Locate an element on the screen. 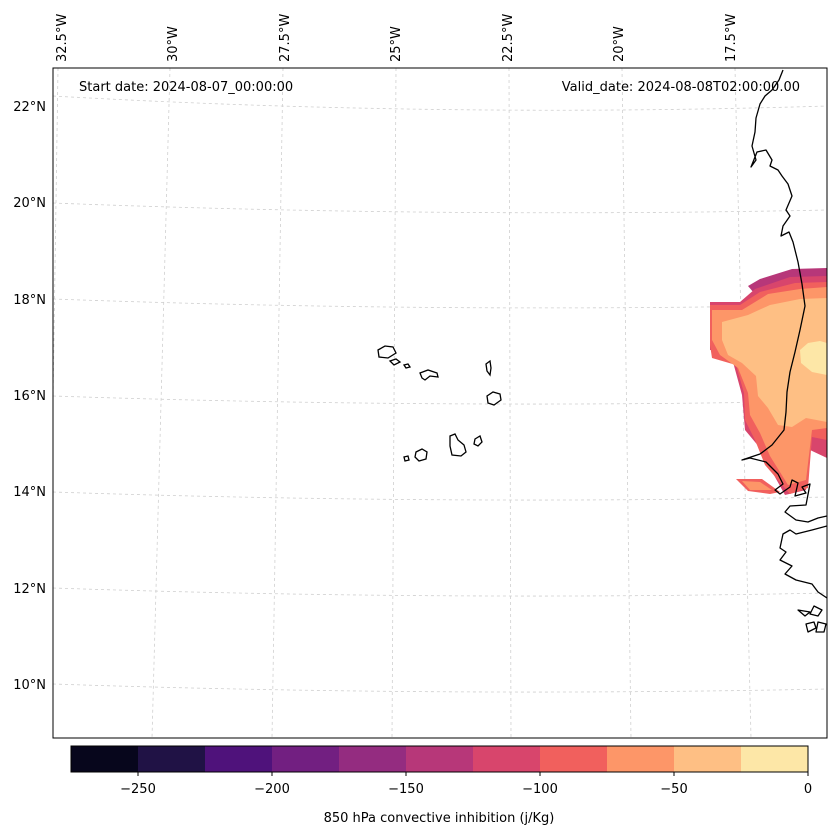 The height and width of the screenshot is (836, 837). island-santo-antao is located at coordinates (387, 352).